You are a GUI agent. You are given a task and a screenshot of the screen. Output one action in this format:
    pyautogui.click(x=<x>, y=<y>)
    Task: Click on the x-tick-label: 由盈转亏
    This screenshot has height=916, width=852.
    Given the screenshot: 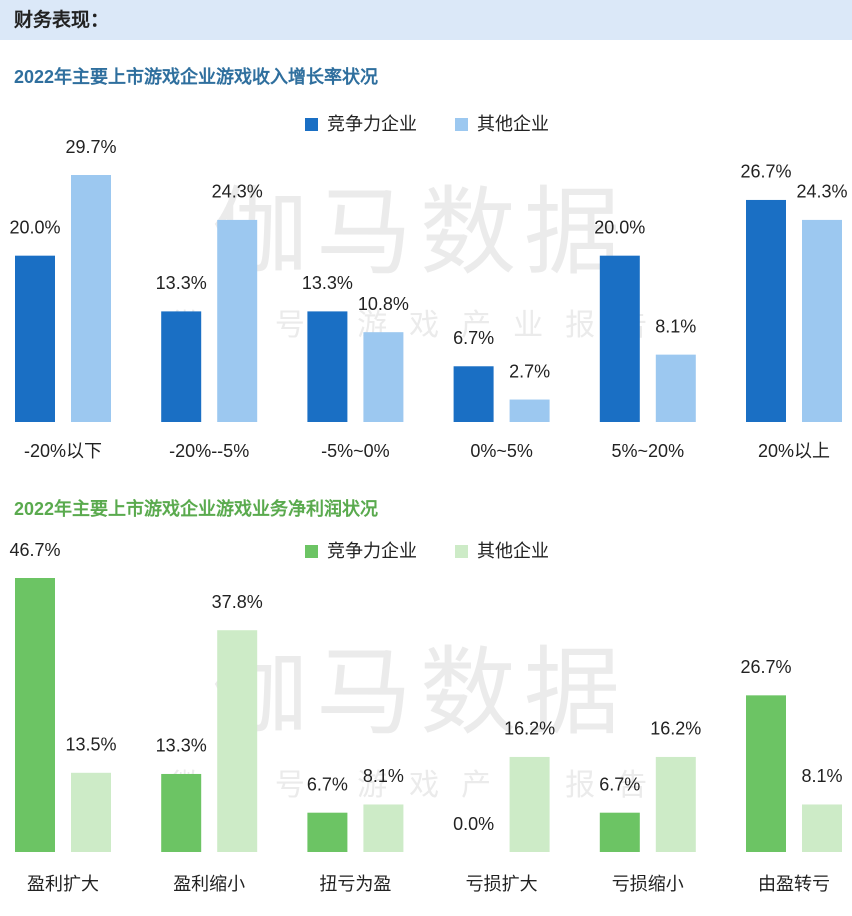 What is the action you would take?
    pyautogui.click(x=794, y=884)
    